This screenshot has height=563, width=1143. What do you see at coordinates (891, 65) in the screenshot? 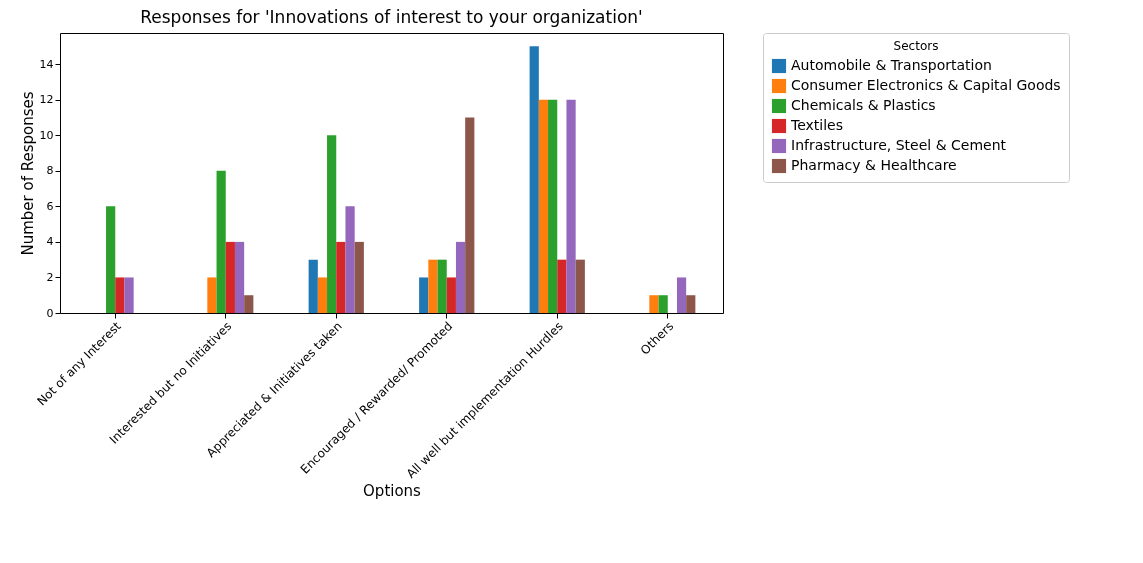
I see `legend-label: Automobile & Transportation` at bounding box center [891, 65].